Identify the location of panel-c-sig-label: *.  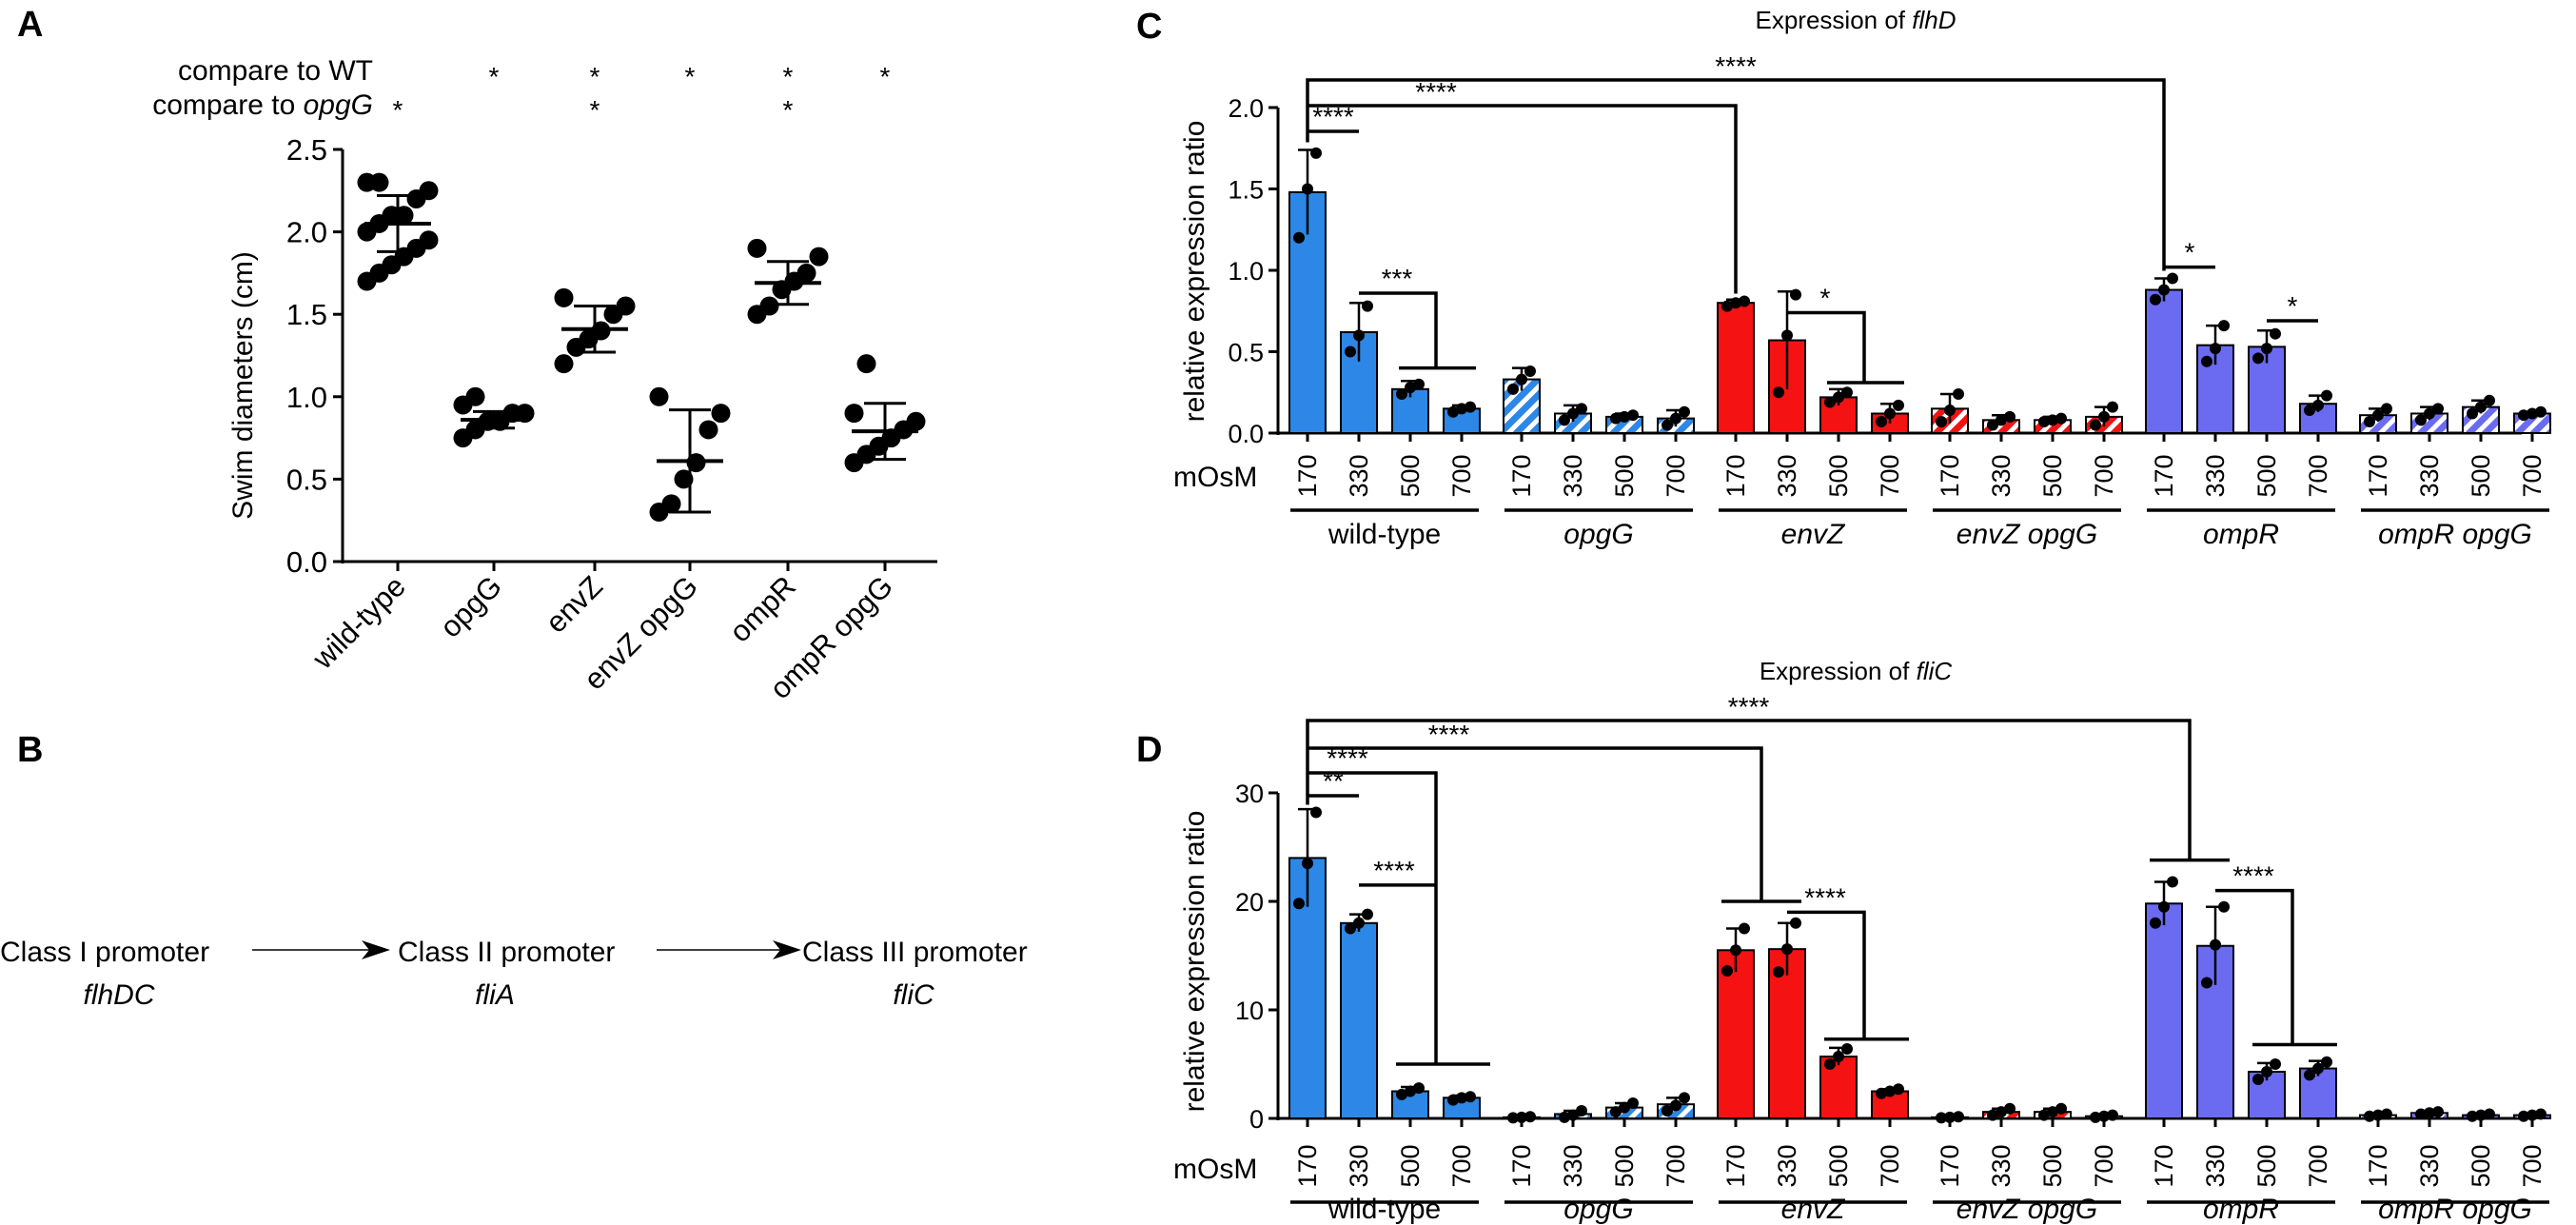
(2190, 252).